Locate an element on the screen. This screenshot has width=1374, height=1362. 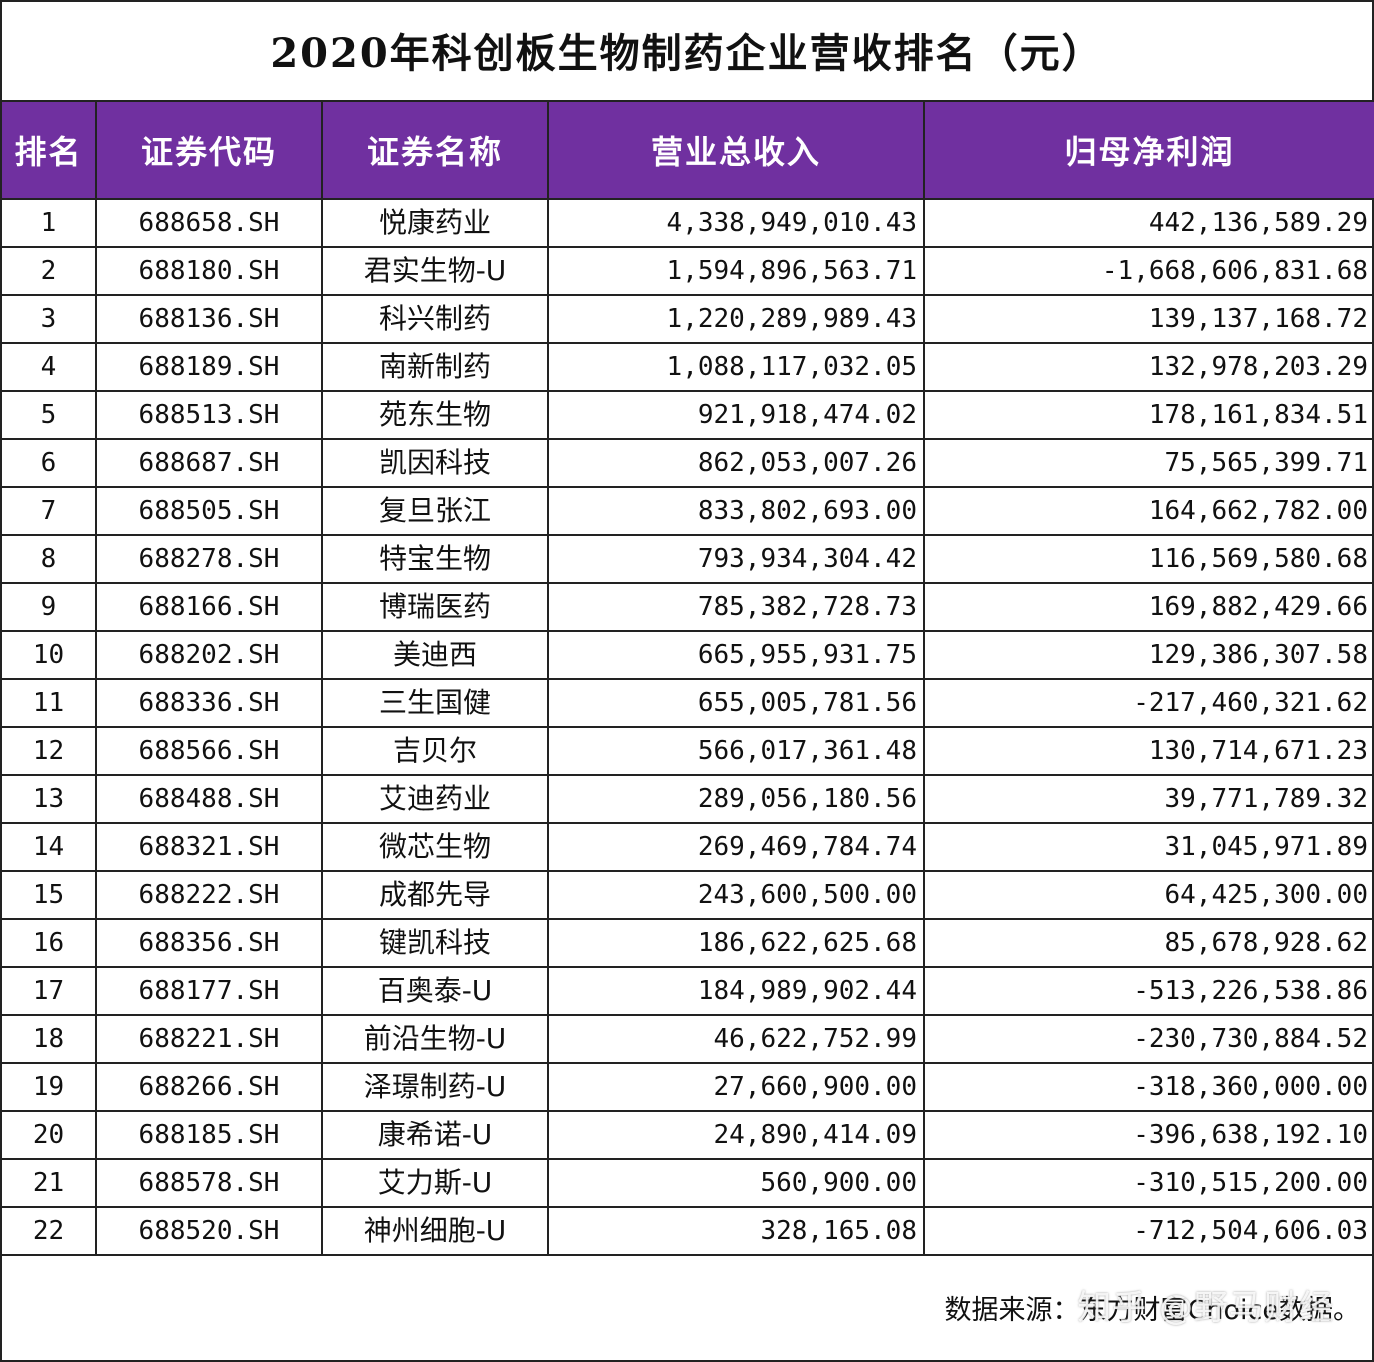
footer: 数据来源：东方财富Choice数据。 知乎 @野马财经 is located at coordinates (687, 1307).